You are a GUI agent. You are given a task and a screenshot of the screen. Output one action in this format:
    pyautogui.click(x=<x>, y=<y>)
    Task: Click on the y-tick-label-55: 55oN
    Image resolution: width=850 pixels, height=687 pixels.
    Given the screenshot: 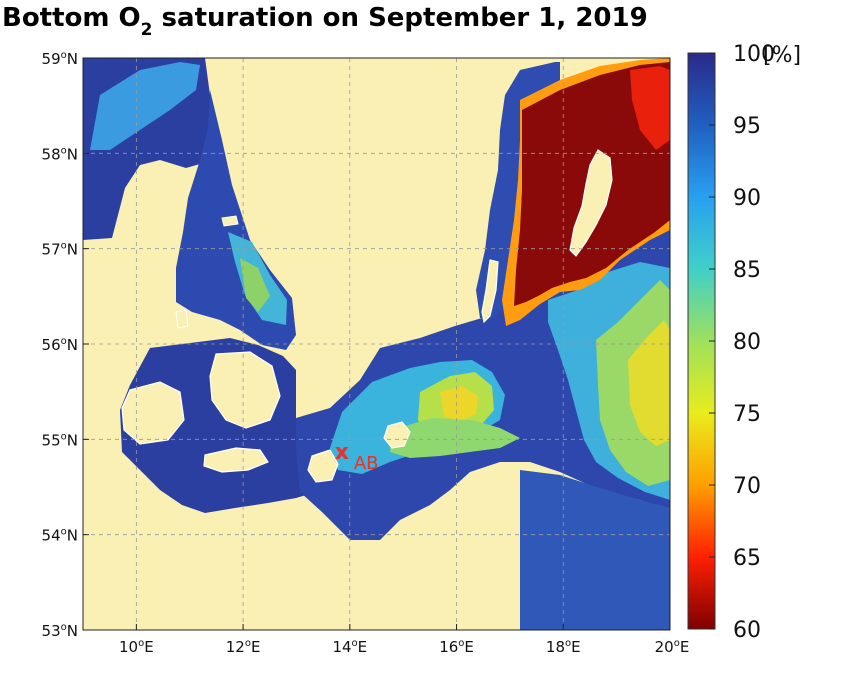 What is the action you would take?
    pyautogui.click(x=60, y=440)
    